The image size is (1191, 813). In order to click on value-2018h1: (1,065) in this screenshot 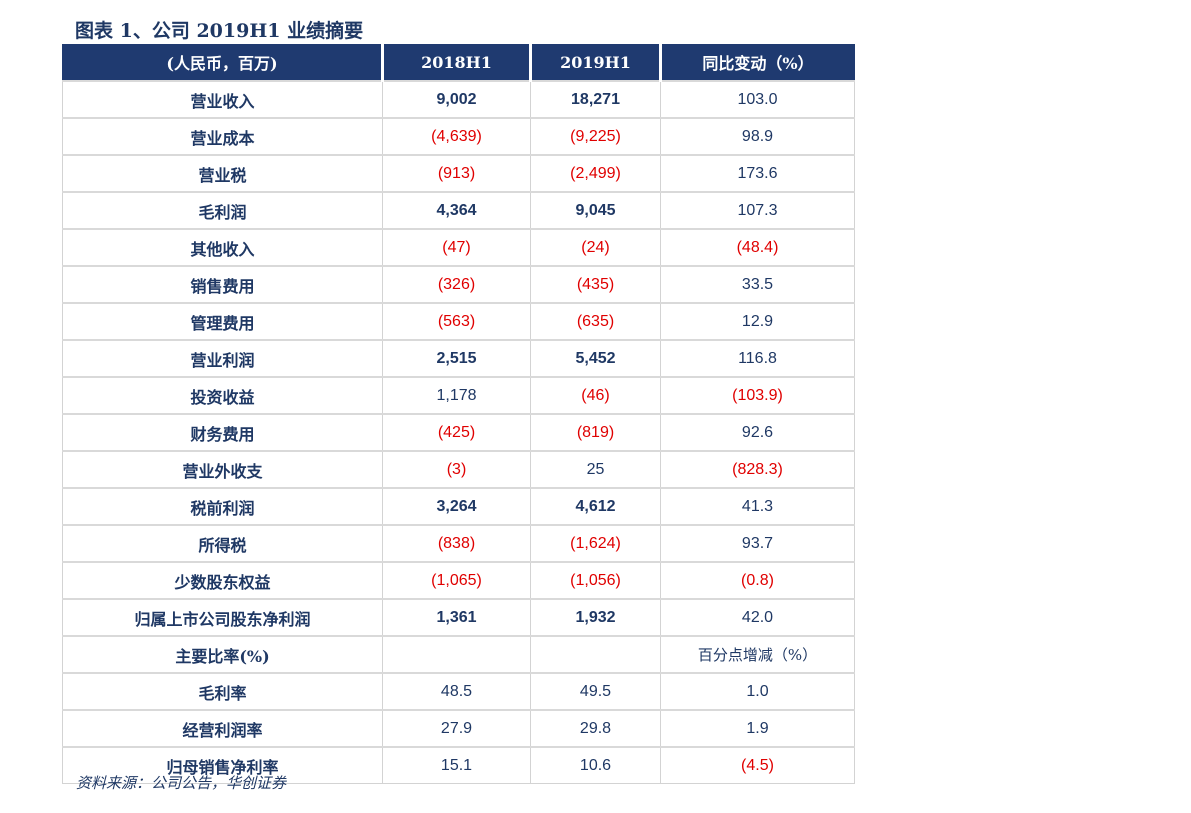, I will do `click(456, 580)`.